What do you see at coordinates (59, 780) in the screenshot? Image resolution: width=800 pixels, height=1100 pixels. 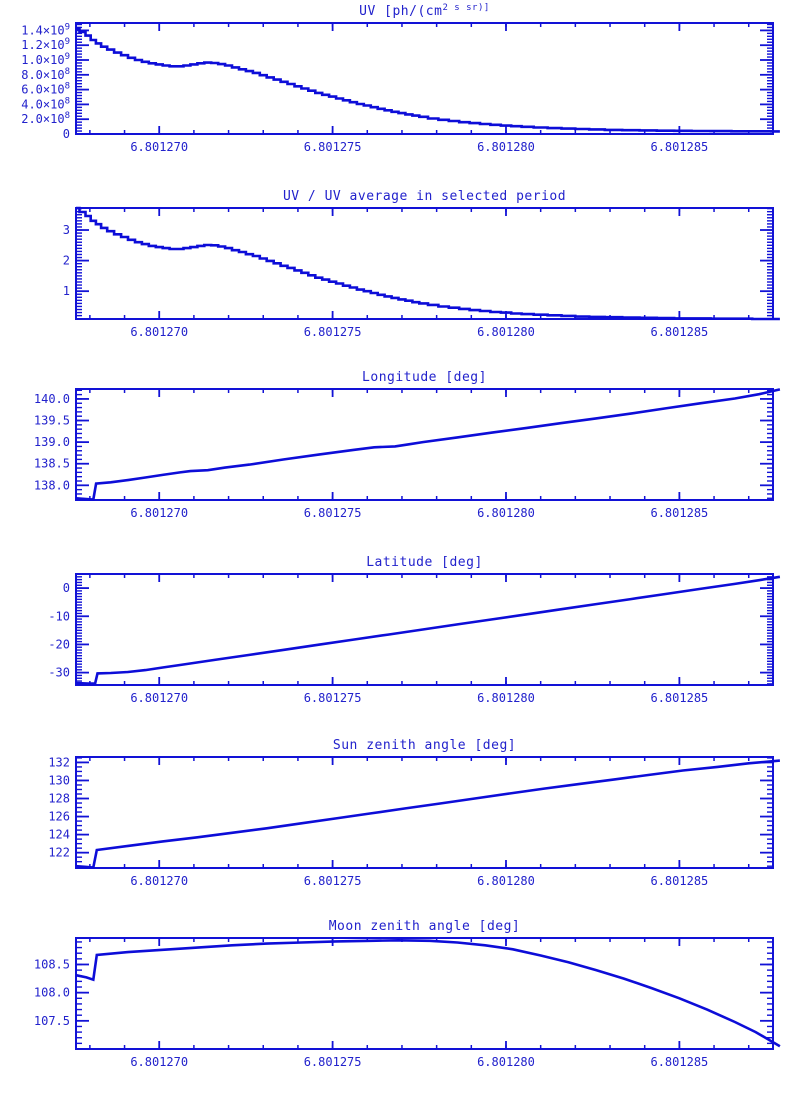 I see `svg-text: 130` at bounding box center [59, 780].